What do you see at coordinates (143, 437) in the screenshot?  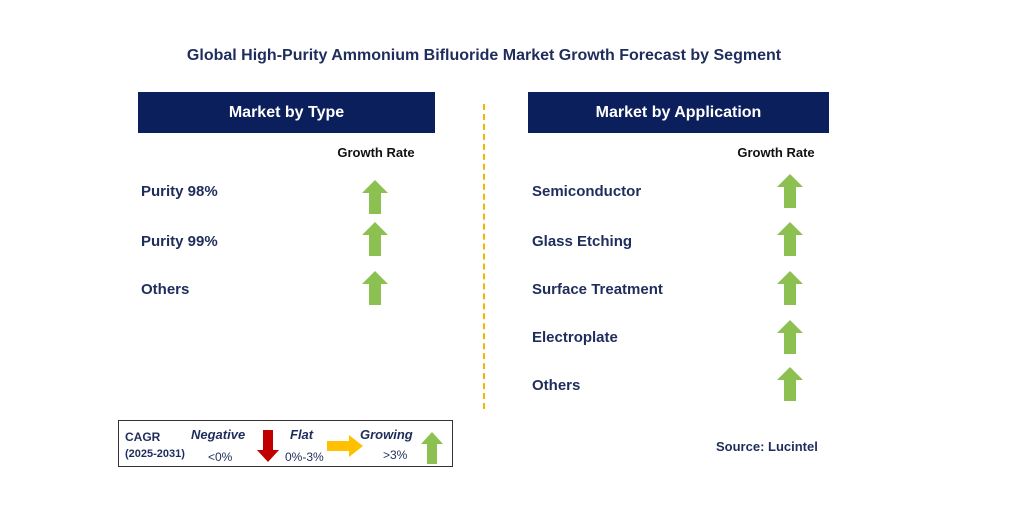 I see `legend-cagr-label: CAGR` at bounding box center [143, 437].